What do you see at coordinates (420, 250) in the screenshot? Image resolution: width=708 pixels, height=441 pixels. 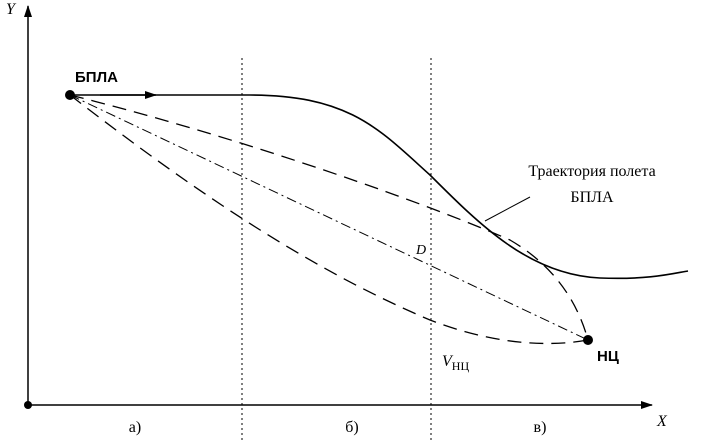 I see `distance-label: D` at bounding box center [420, 250].